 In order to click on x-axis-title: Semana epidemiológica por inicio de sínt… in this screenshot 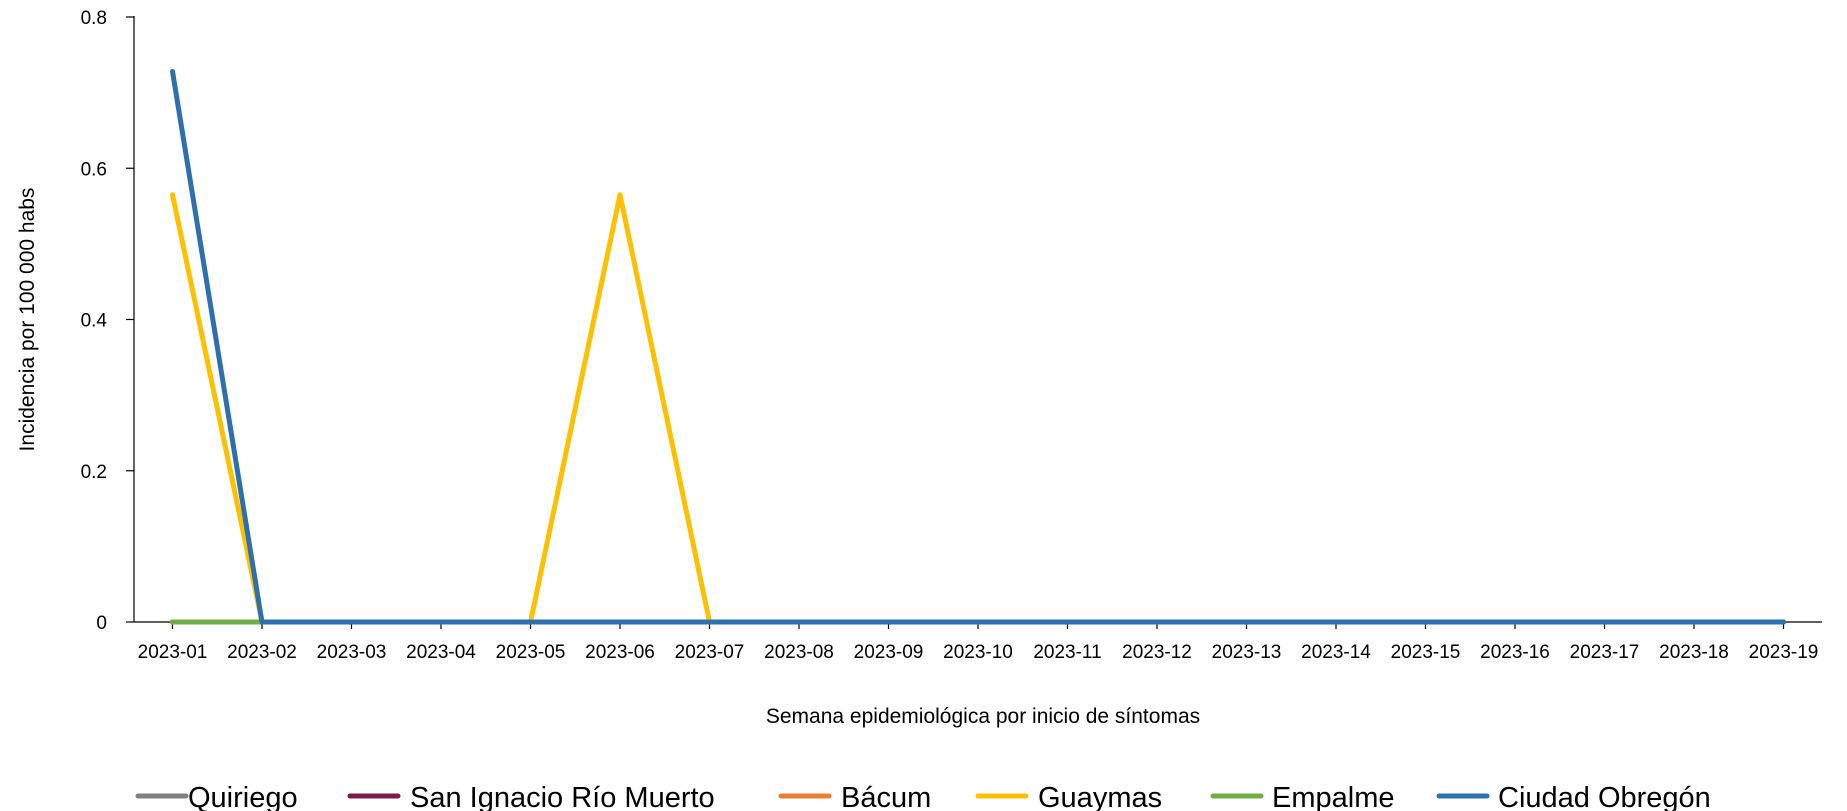, I will do `click(983, 716)`.